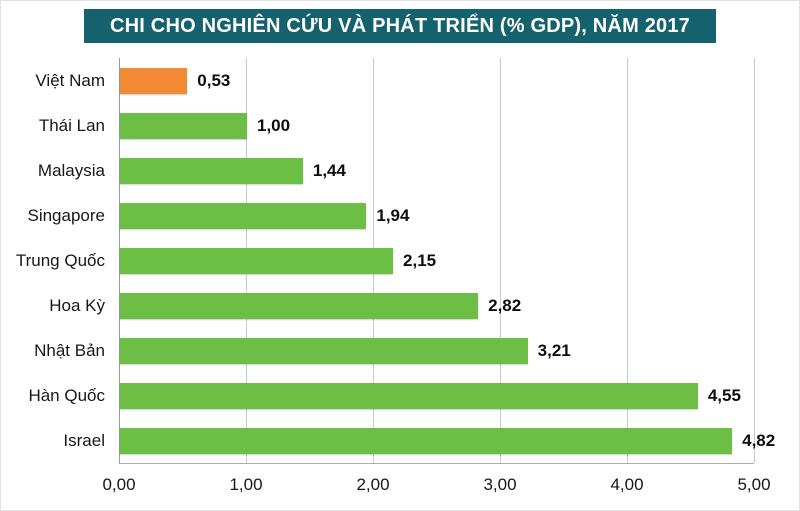 Image resolution: width=800 pixels, height=511 pixels. Describe the element at coordinates (373, 484) in the screenshot. I see `x-tick-label: 2,00` at that location.